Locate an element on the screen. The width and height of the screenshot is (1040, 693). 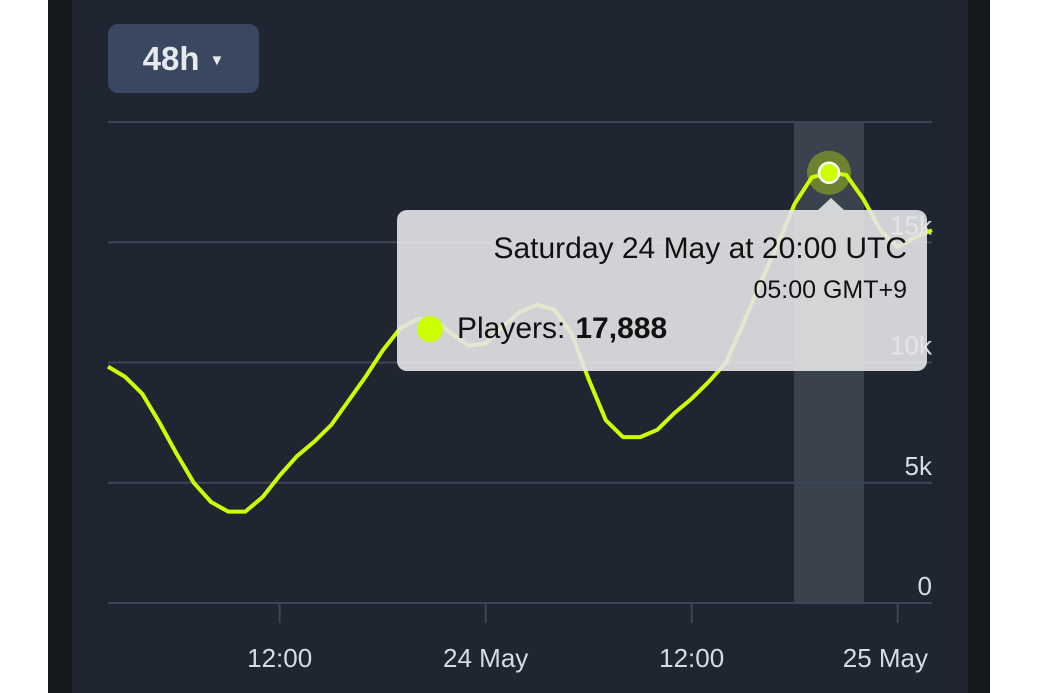
tooltip-value: 17,888 is located at coordinates (621, 328).